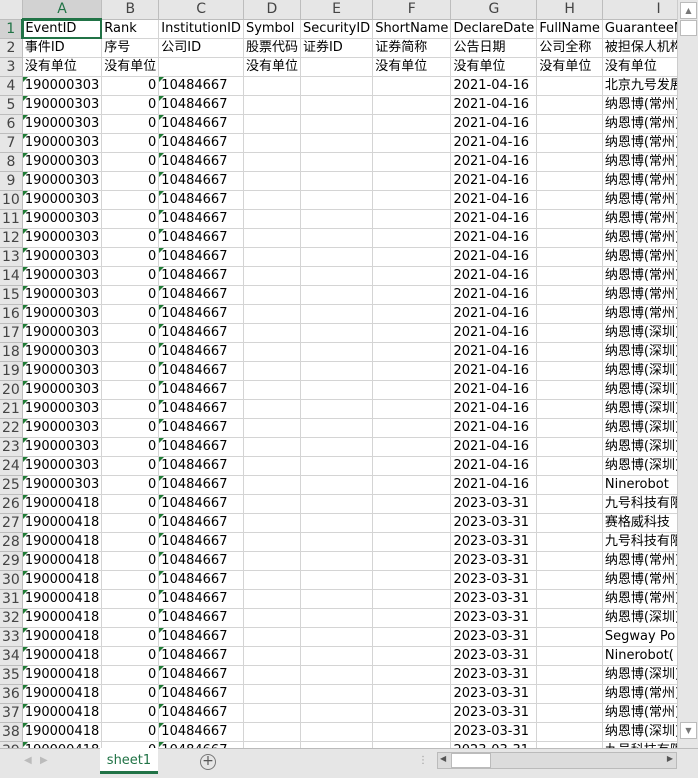 This screenshot has width=698, height=778. What do you see at coordinates (11, 428) in the screenshot?
I see `row-header: 22` at bounding box center [11, 428].